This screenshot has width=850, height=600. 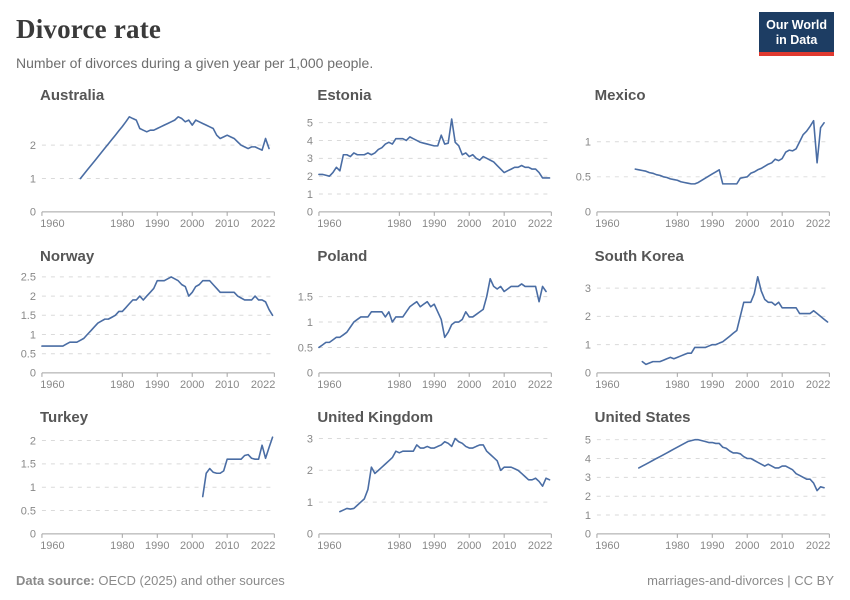 I want to click on chart-title: Mexico, so click(x=620, y=95).